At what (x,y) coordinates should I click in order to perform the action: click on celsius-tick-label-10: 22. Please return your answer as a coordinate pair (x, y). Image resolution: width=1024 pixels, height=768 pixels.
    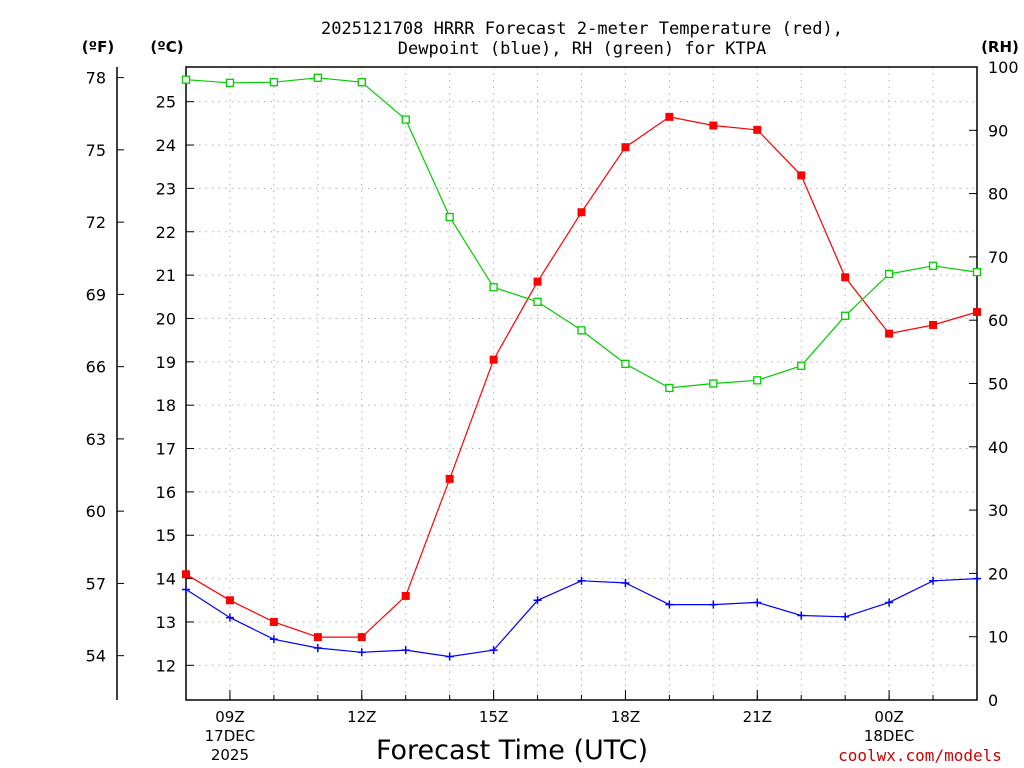
    Looking at the image, I should click on (166, 232).